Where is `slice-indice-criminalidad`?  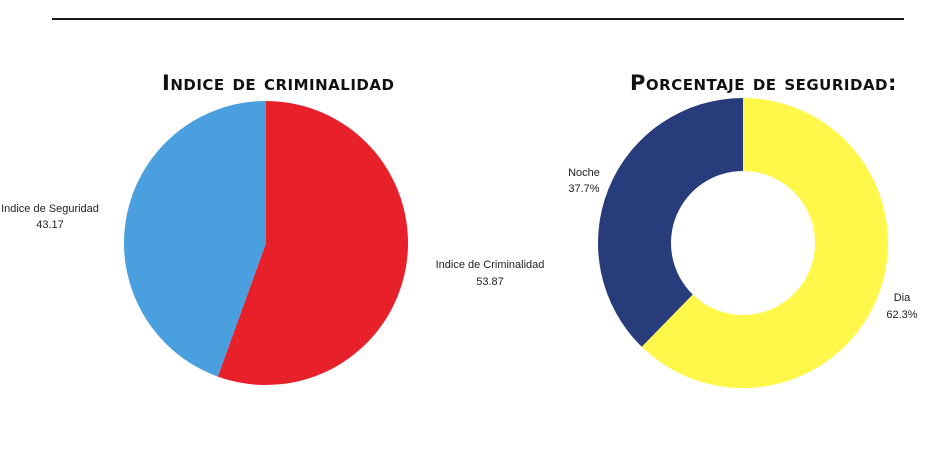 slice-indice-criminalidad is located at coordinates (313, 243).